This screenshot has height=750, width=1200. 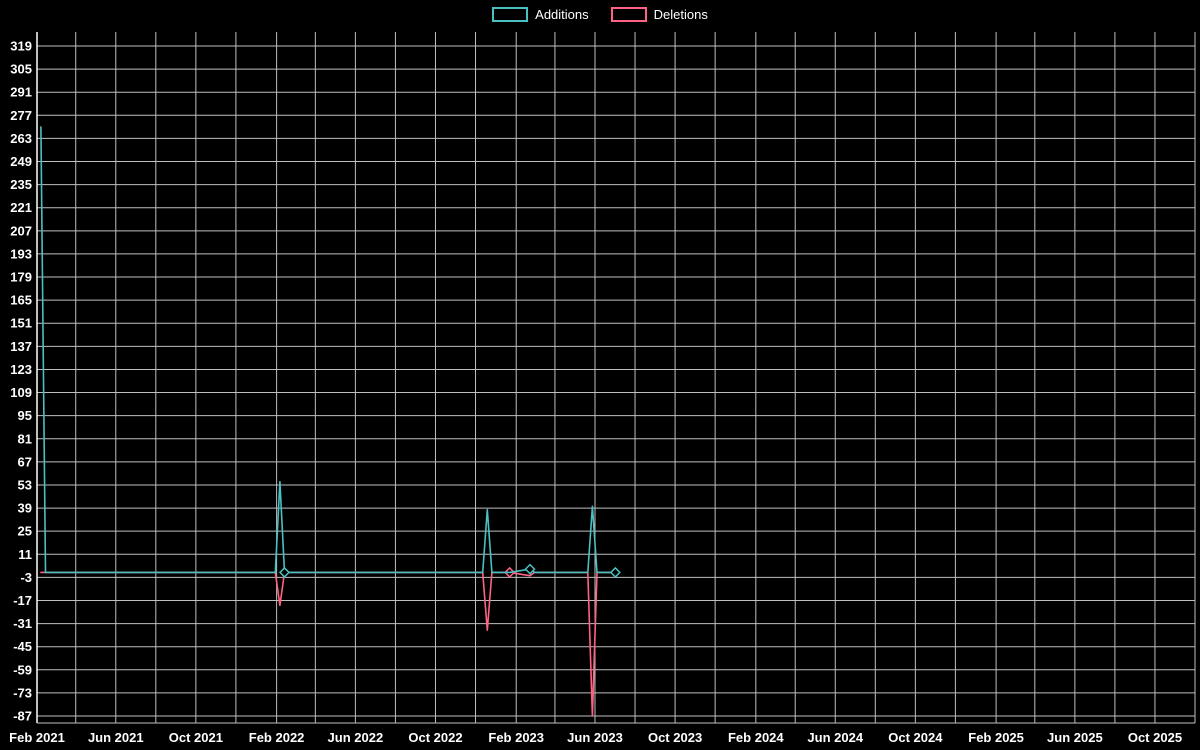 I want to click on y-tick-label: 137, so click(x=21, y=346).